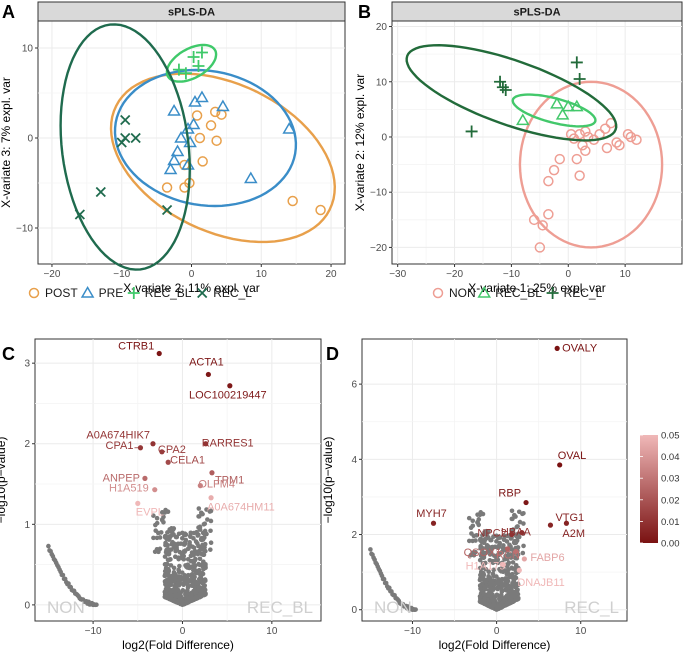 Image resolution: width=685 pixels, height=667 pixels. Describe the element at coordinates (120, 446) in the screenshot. I see `gene-label: CPA1` at that location.